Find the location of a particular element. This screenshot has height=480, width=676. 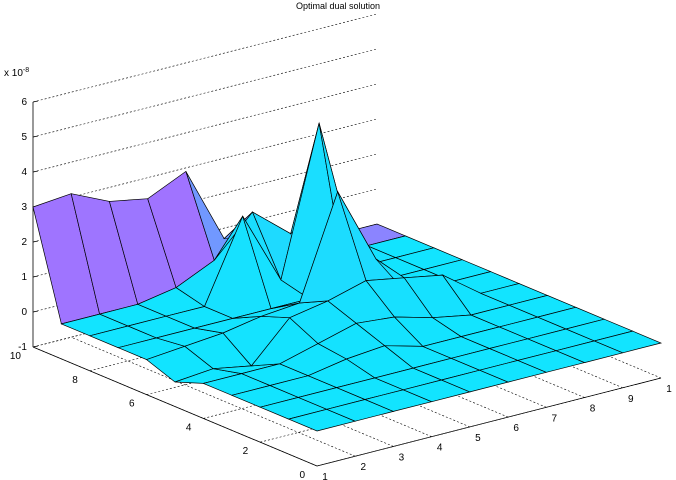

x-tick-label: 2 is located at coordinates (363, 467).